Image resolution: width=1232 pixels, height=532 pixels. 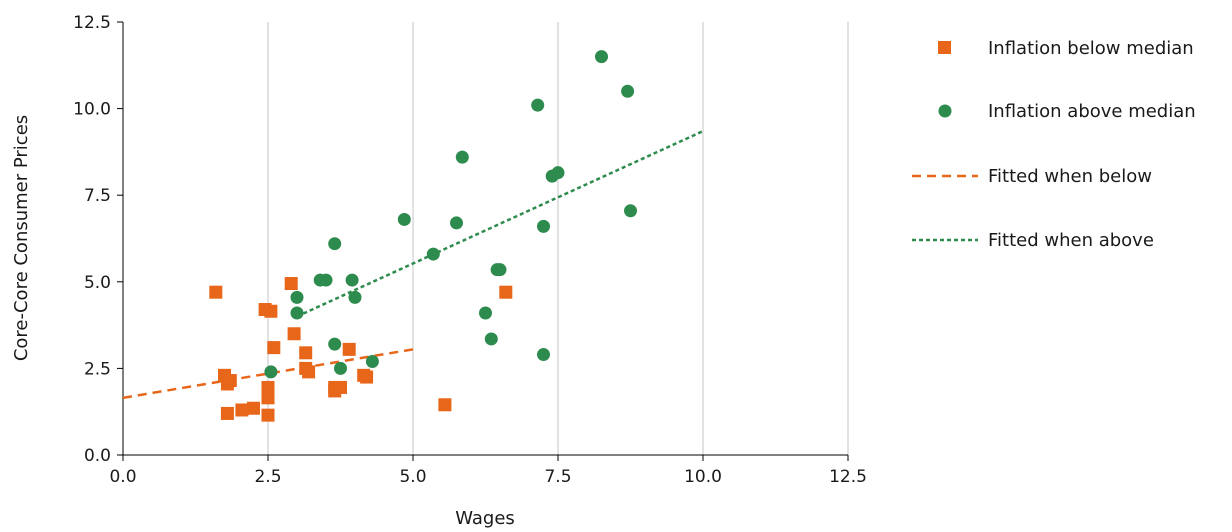 What do you see at coordinates (21, 238) in the screenshot?
I see `y-axis-title: Core-Core Consumer Prices` at bounding box center [21, 238].